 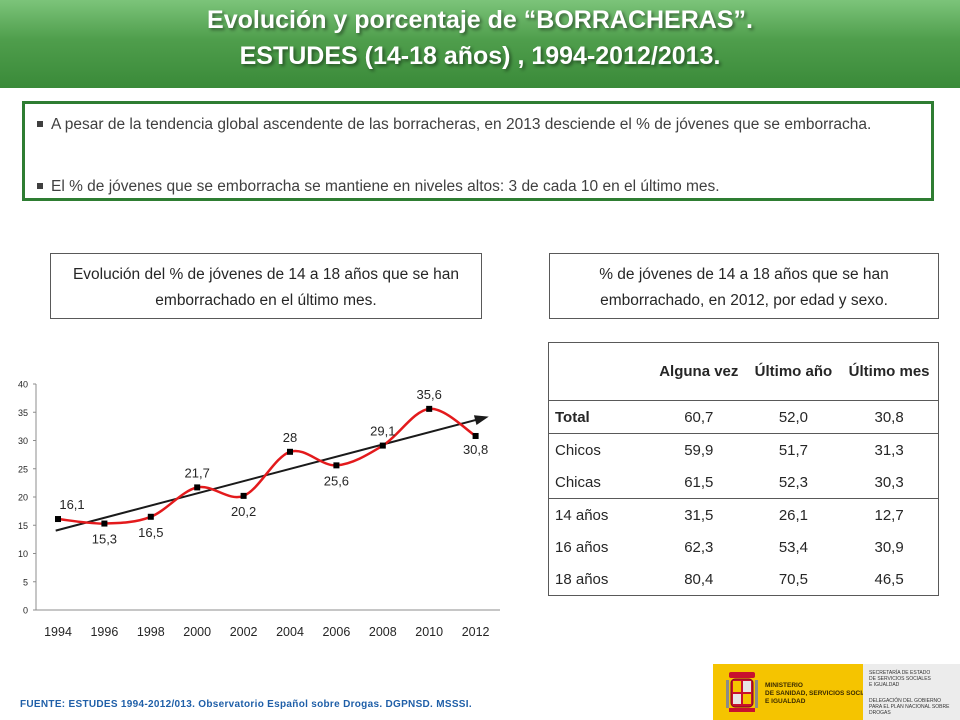 I want to click on data-label: 21,7, so click(x=197, y=472).